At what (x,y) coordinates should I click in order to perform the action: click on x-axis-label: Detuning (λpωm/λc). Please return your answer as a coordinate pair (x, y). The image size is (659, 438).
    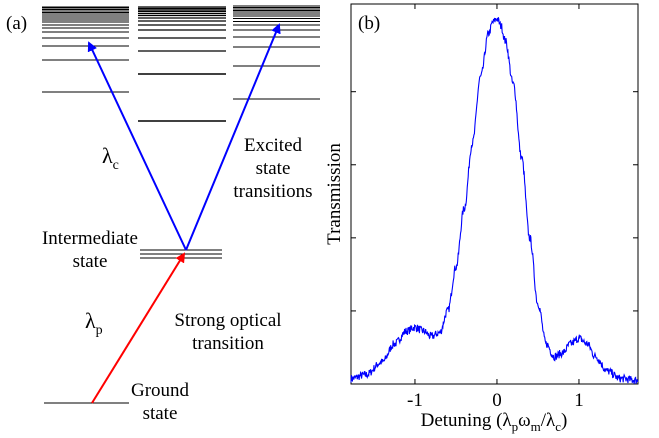
    Looking at the image, I should click on (494, 422).